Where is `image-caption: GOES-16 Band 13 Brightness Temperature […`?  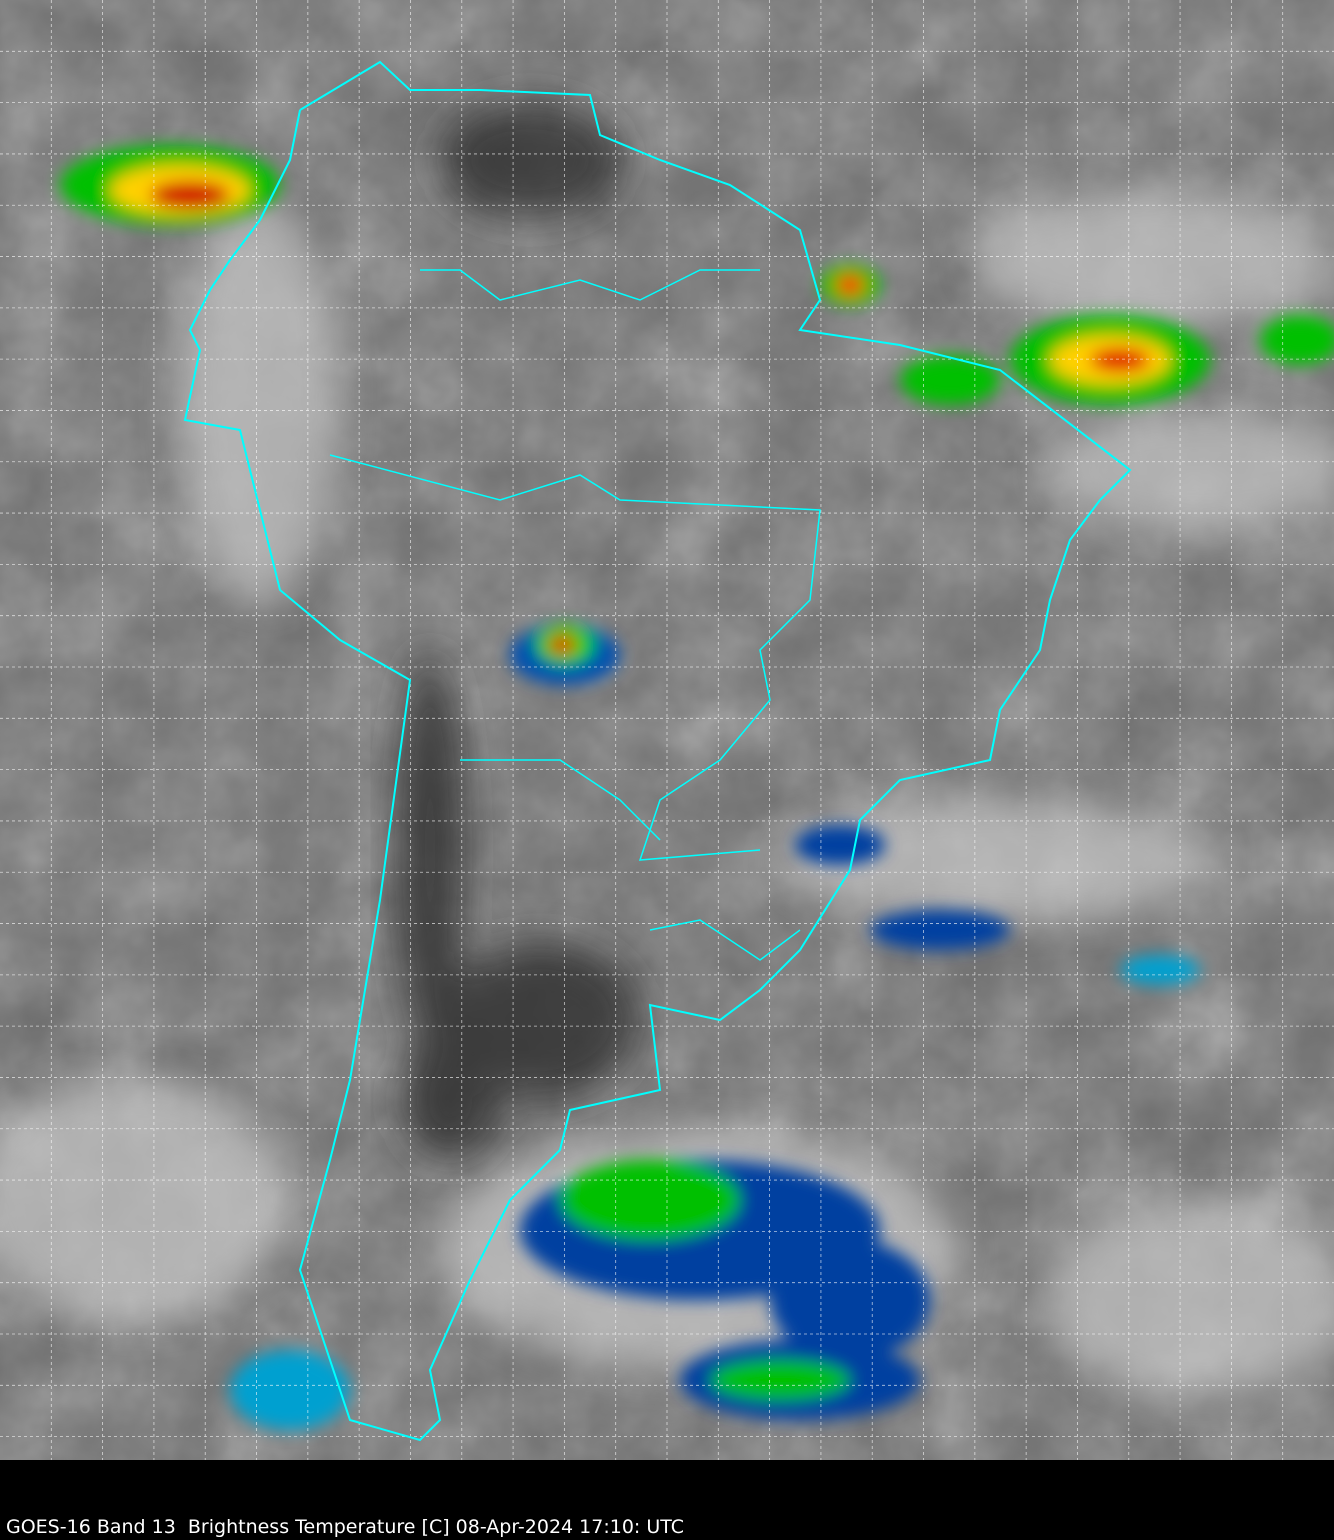
image-caption: GOES-16 Band 13 Brightness Temperature [… is located at coordinates (345, 1527).